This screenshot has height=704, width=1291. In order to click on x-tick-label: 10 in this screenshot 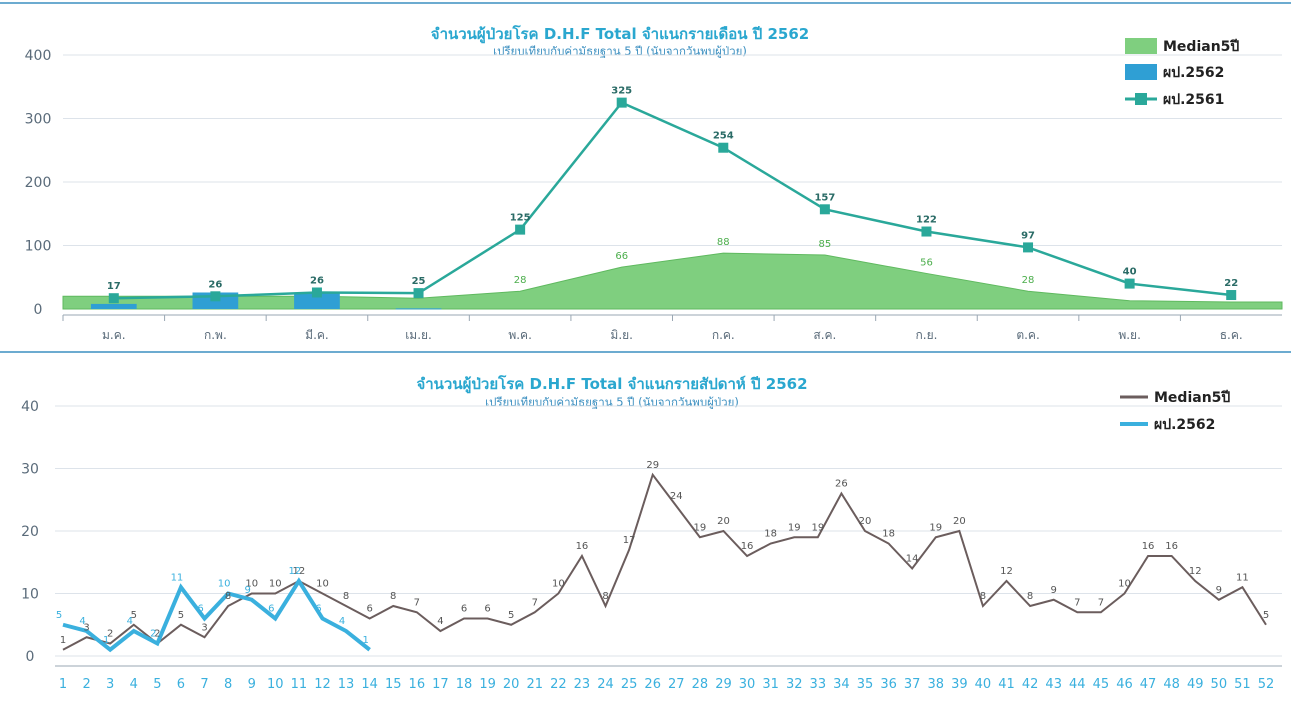, I will do `click(275, 684)`.